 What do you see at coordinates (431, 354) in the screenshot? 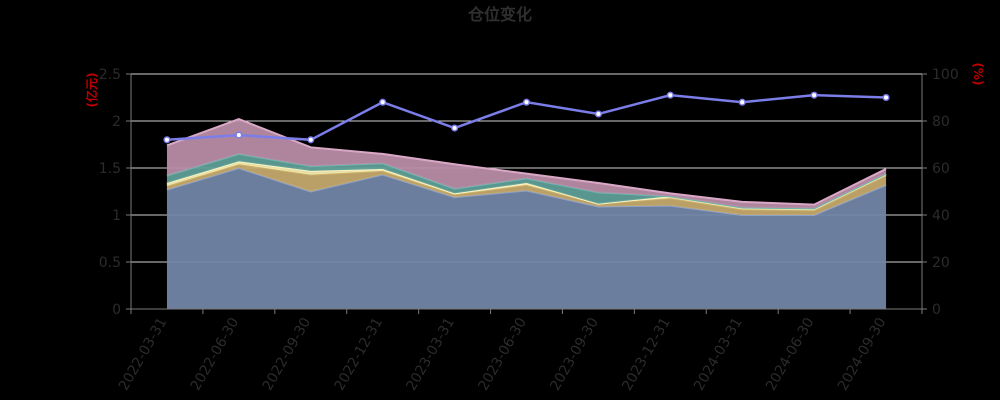
I see `x-tick-label: 2023-03-31` at bounding box center [431, 354].